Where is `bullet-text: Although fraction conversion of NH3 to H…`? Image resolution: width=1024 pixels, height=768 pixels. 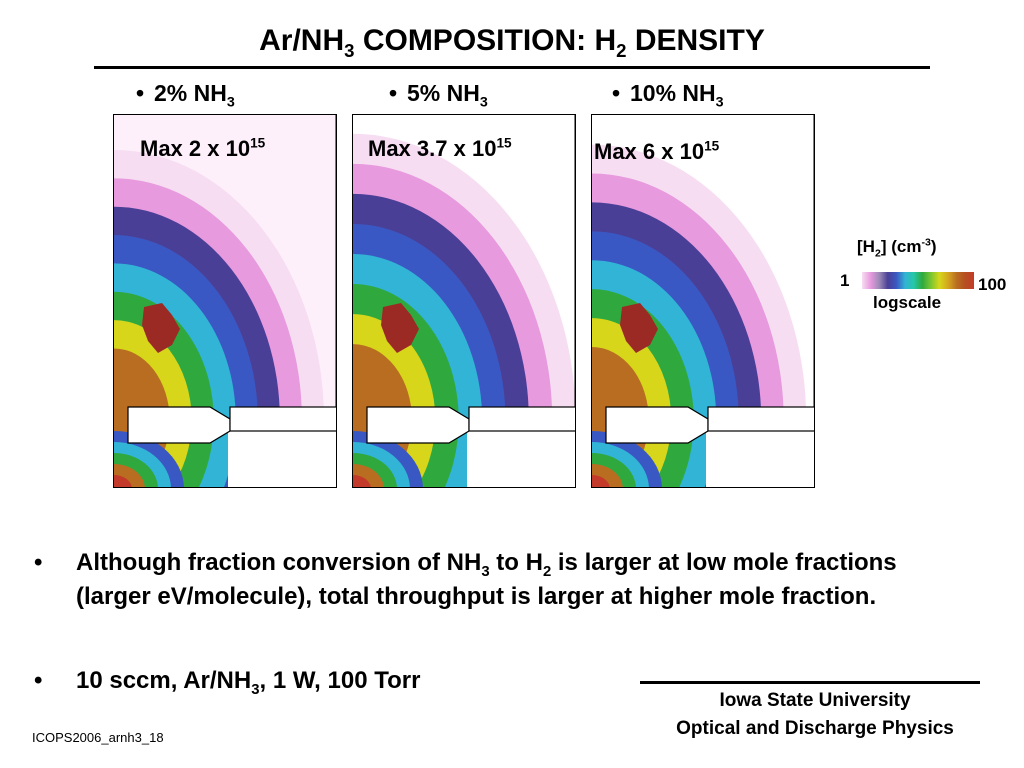 bullet-text: Although fraction conversion of NH3 to H… is located at coordinates (486, 579).